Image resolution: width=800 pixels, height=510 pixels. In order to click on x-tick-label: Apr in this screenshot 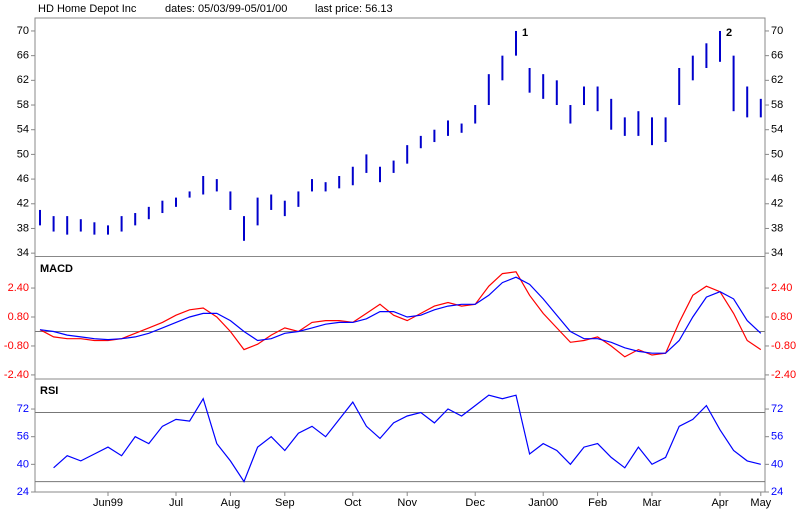, I will do `click(719, 503)`.